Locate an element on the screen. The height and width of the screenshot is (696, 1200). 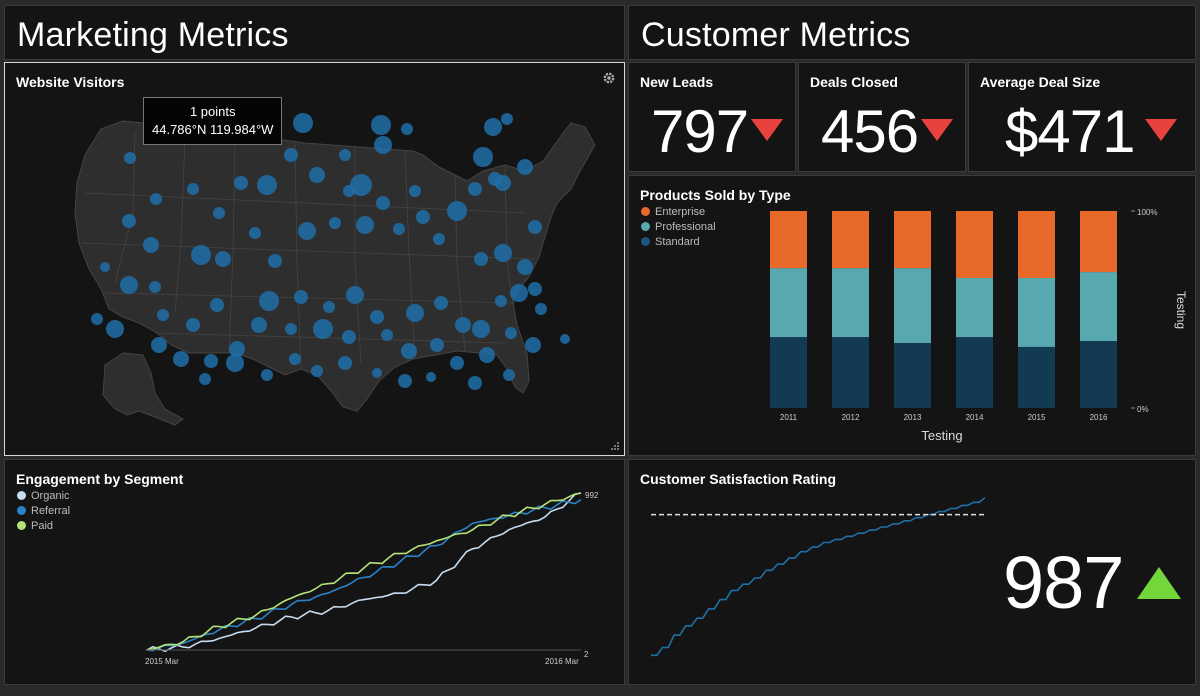
new-leads-card: New Leads 797 is located at coordinates (712, 117).